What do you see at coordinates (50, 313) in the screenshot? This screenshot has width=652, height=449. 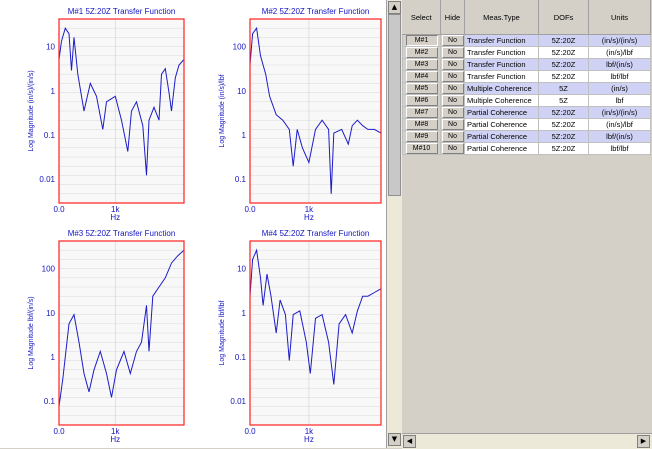 I see `y-tick-label: 10` at bounding box center [50, 313].